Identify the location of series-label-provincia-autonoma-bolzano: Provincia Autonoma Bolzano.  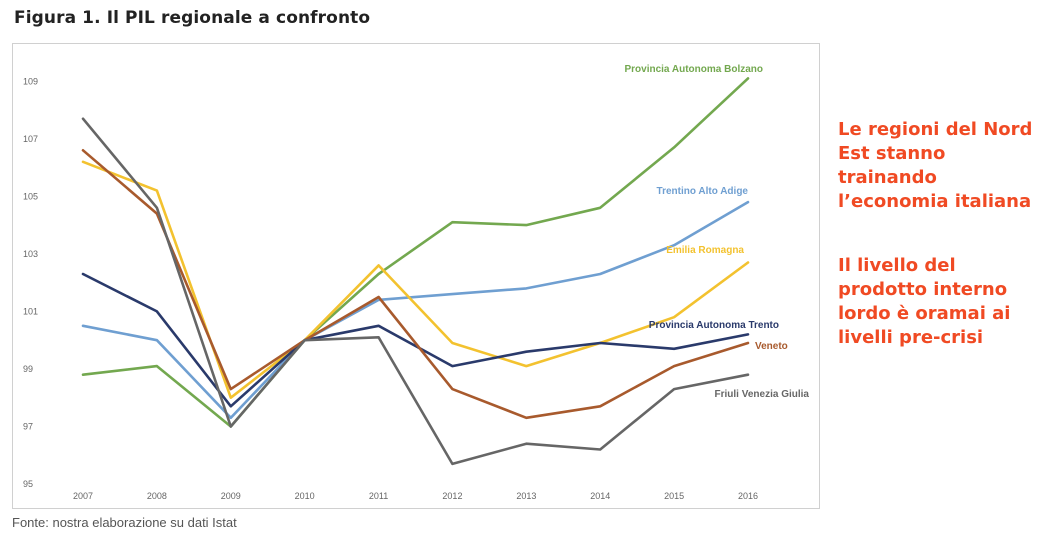
(693, 69).